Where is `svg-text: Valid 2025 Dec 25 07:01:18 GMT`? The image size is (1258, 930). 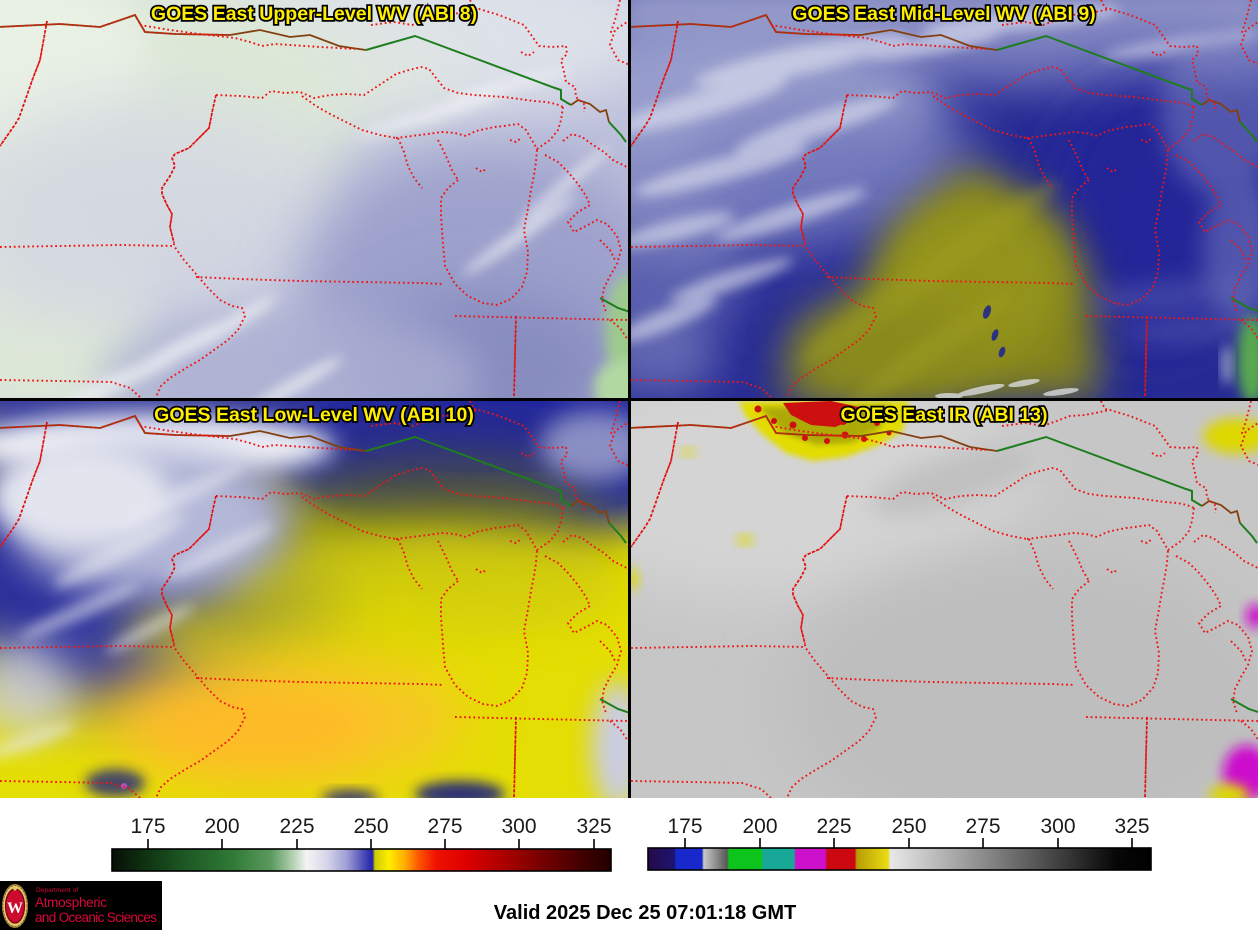 svg-text: Valid 2025 Dec 25 07:01:18 GMT is located at coordinates (645, 913).